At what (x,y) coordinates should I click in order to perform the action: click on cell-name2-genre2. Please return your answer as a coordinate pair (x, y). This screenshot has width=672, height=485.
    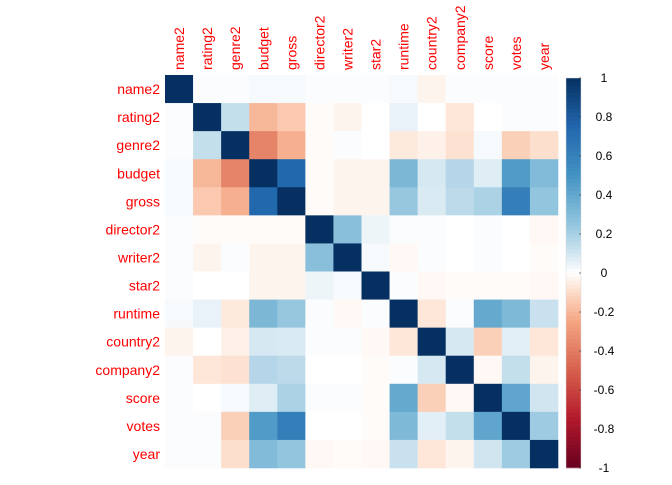
    Looking at the image, I should click on (235, 89).